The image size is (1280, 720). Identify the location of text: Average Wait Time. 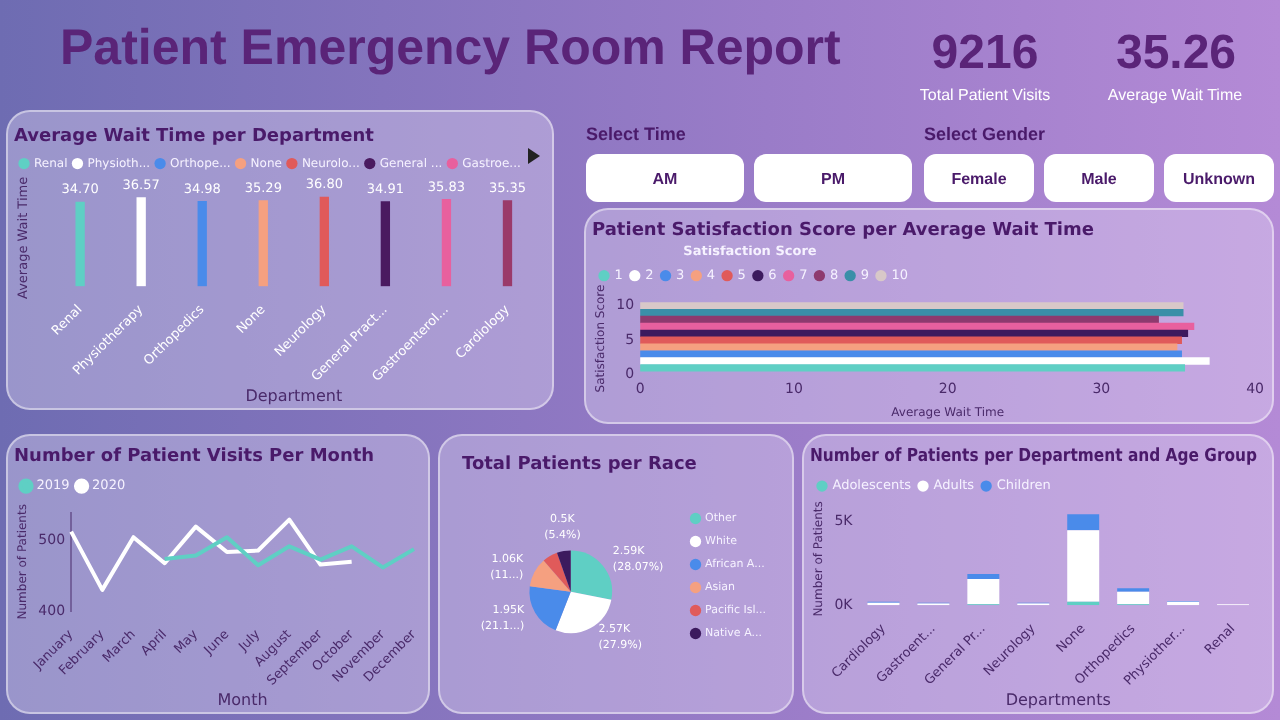
(1175, 95).